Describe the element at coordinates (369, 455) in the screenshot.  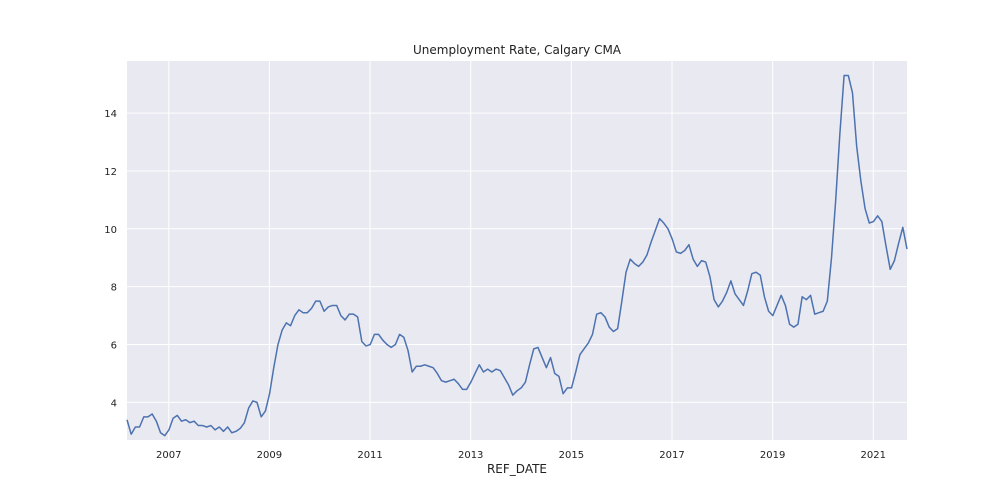
I see `x-tick-label: 2011` at that location.